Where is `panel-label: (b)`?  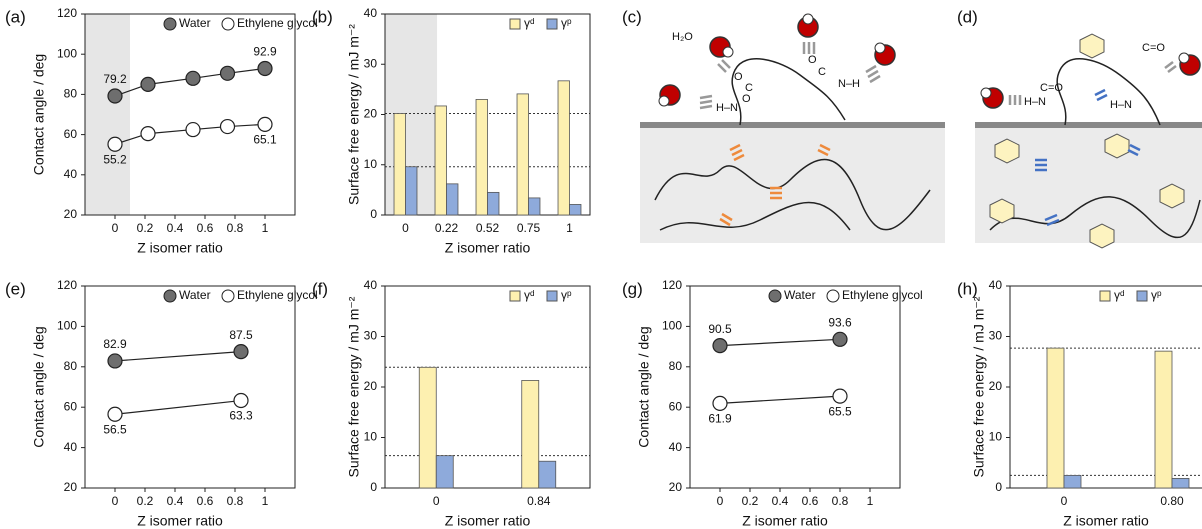
panel-label: (b) is located at coordinates (322, 16).